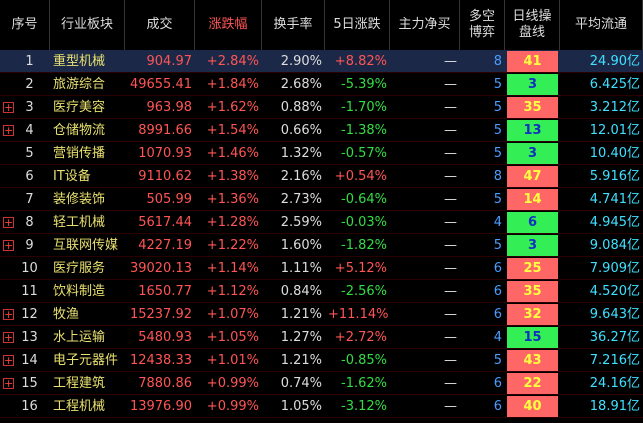  Describe the element at coordinates (232, 153) in the screenshot. I see `table-cell: +1.46%` at that location.